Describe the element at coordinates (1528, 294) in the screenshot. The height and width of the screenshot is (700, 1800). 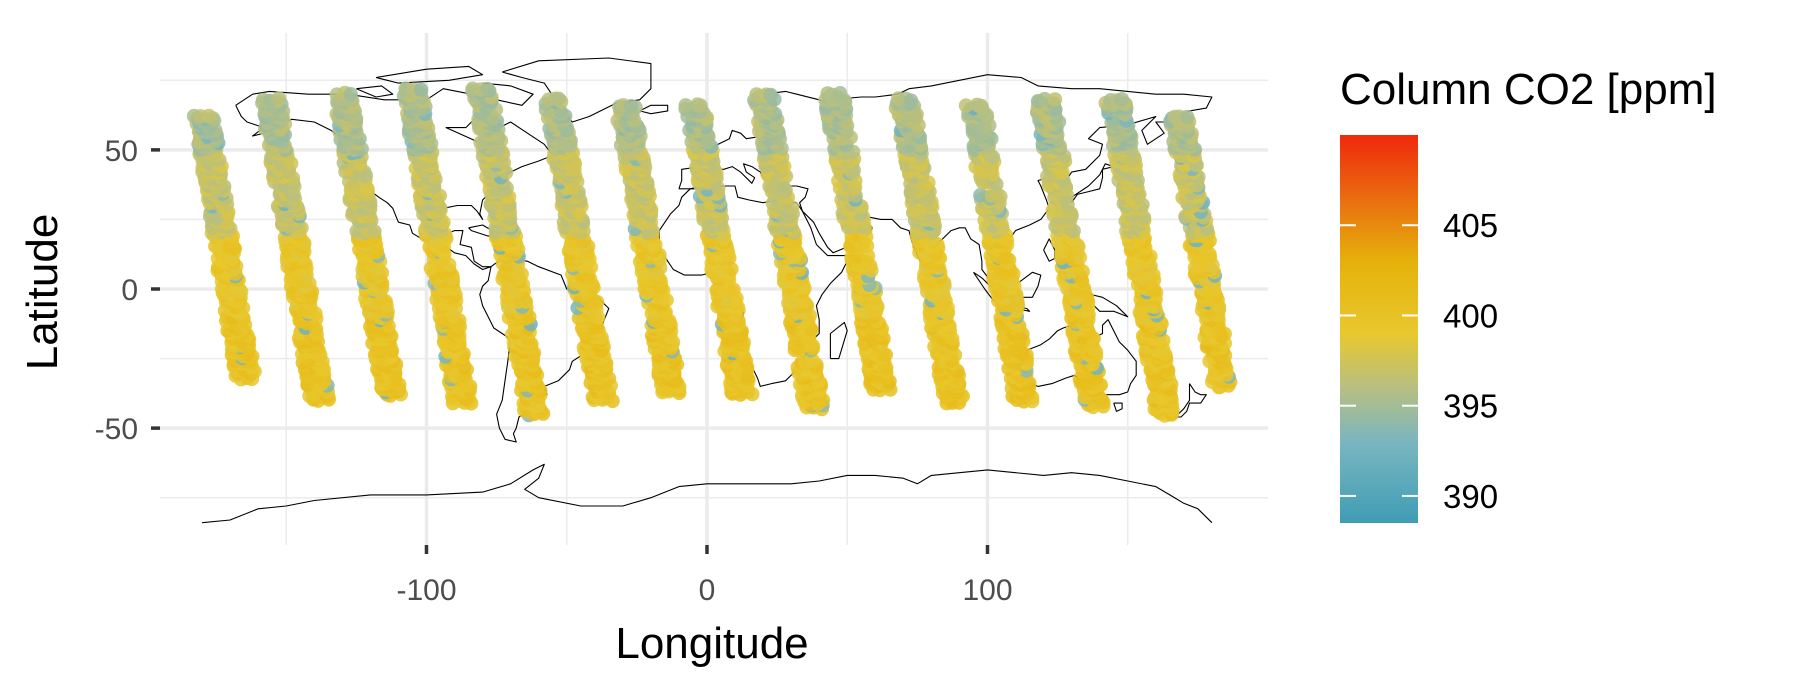
I see `color-legend: Column CO2 [ppm] 390 395 400 405` at that location.